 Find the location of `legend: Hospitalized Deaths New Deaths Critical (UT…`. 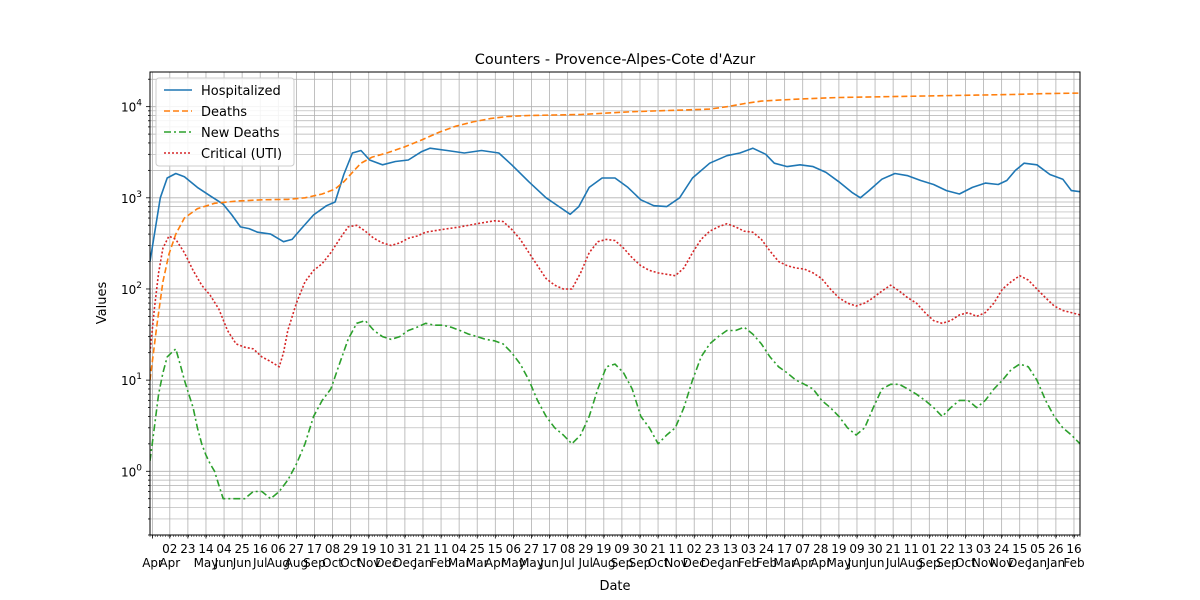

legend: Hospitalized Deaths New Deaths Critical (UT… is located at coordinates (225, 122).